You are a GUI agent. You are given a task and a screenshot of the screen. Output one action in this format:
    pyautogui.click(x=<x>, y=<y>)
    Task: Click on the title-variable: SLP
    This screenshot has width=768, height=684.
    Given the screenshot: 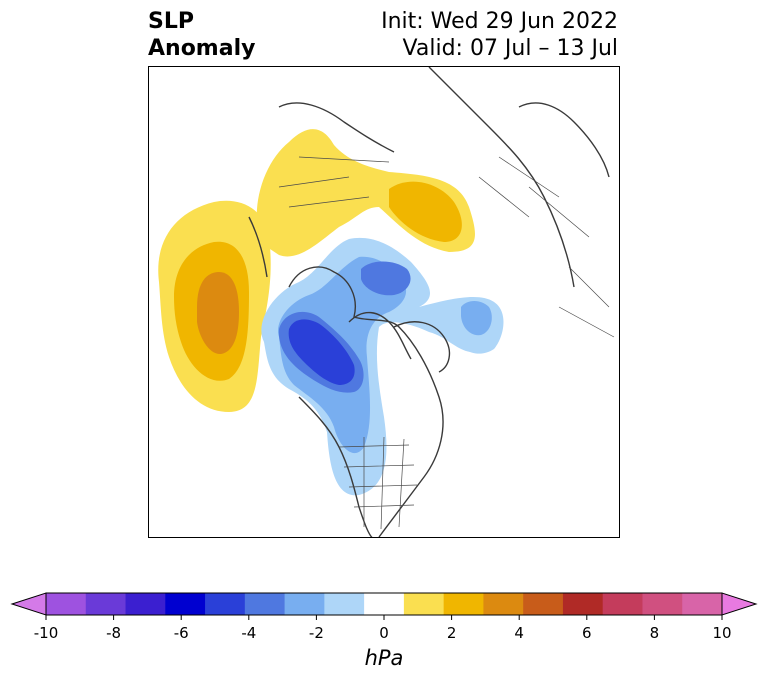 What is the action you would take?
    pyautogui.click(x=171, y=21)
    